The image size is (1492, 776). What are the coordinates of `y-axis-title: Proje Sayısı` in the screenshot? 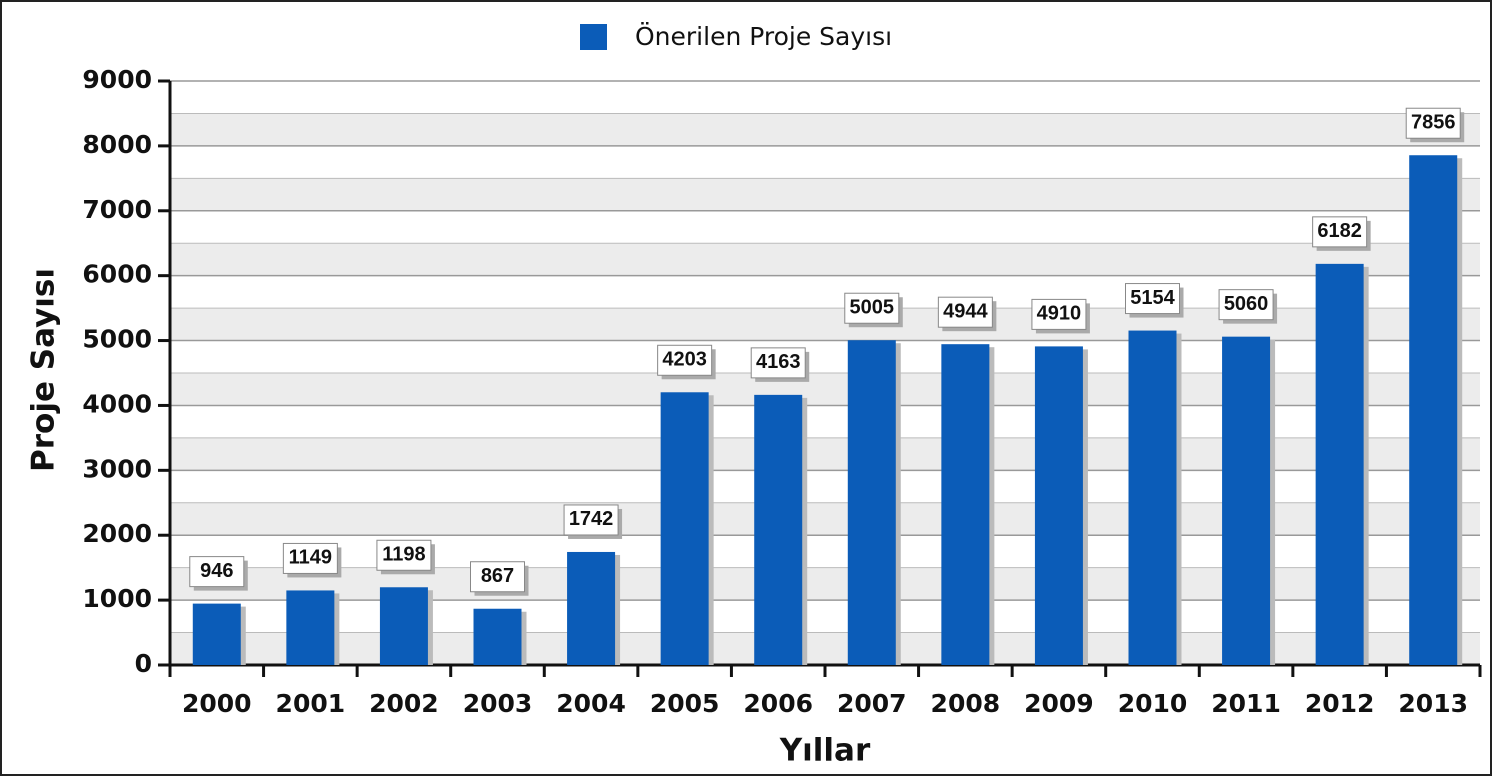 It's located at (44, 370).